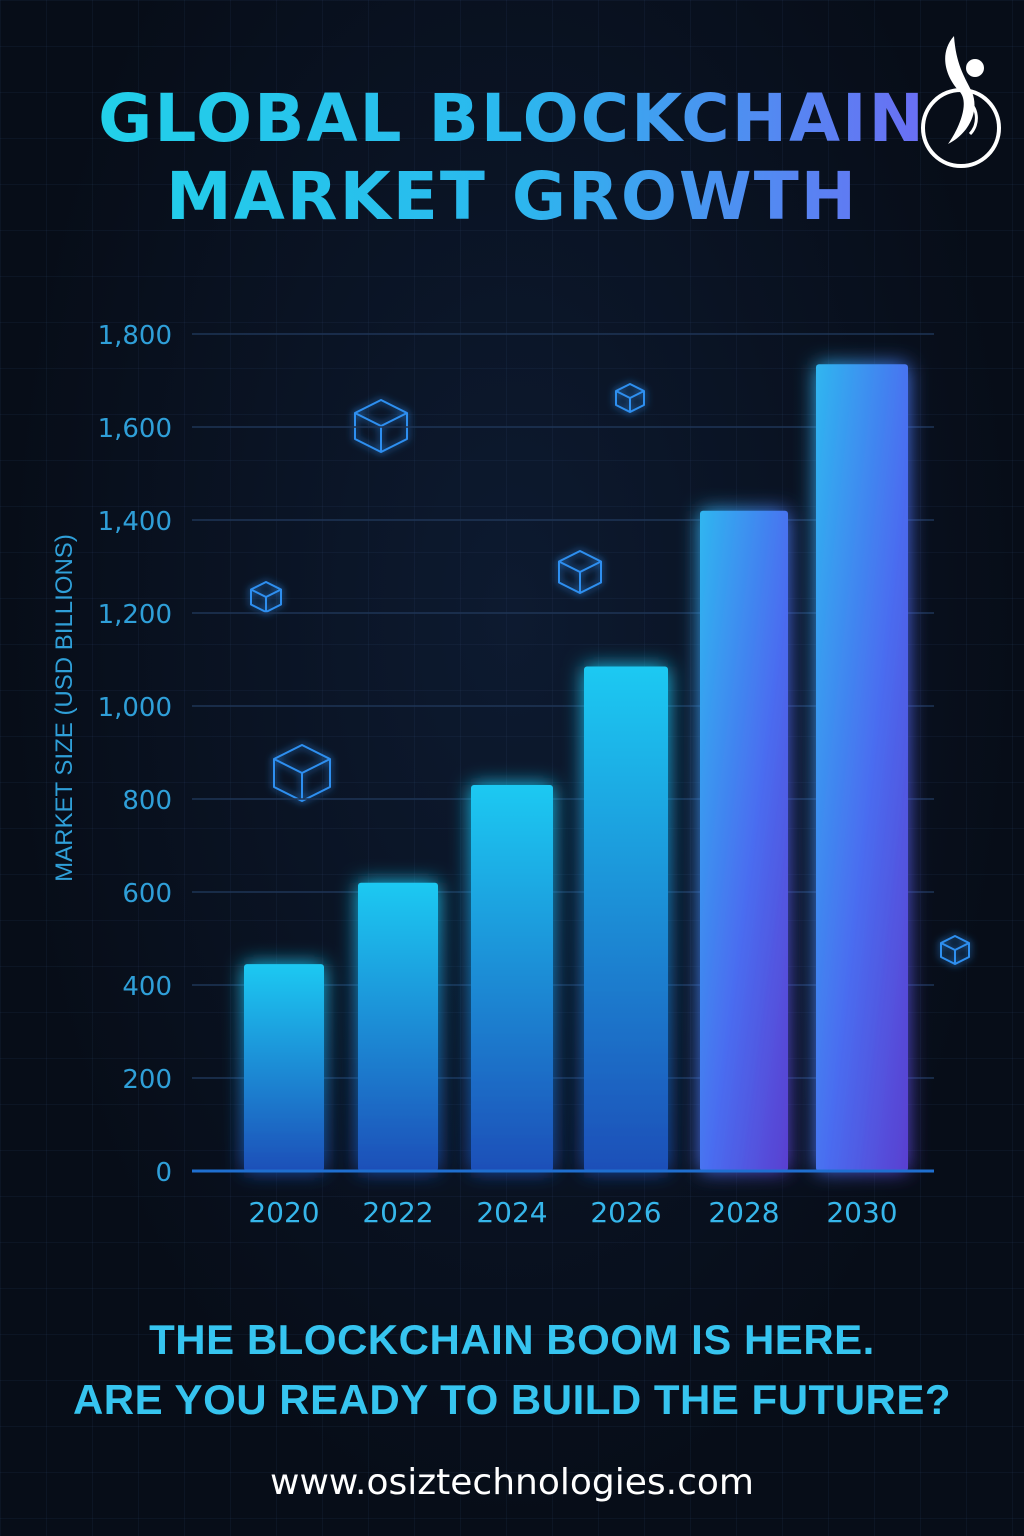 The image size is (1024, 1536). Describe the element at coordinates (512, 1482) in the screenshot. I see `website-url: www.osiztechnologies.com` at that location.